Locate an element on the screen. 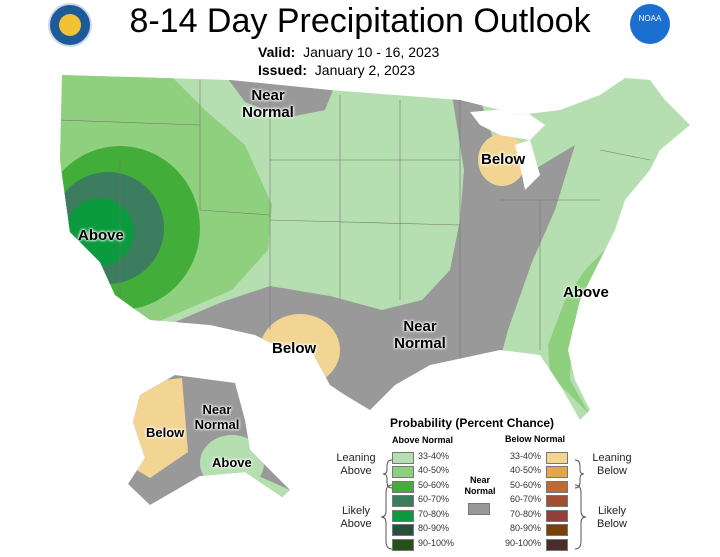 Image resolution: width=720 pixels, height=557 pixels. legend-range-above-6: 90-100% is located at coordinates (436, 543).